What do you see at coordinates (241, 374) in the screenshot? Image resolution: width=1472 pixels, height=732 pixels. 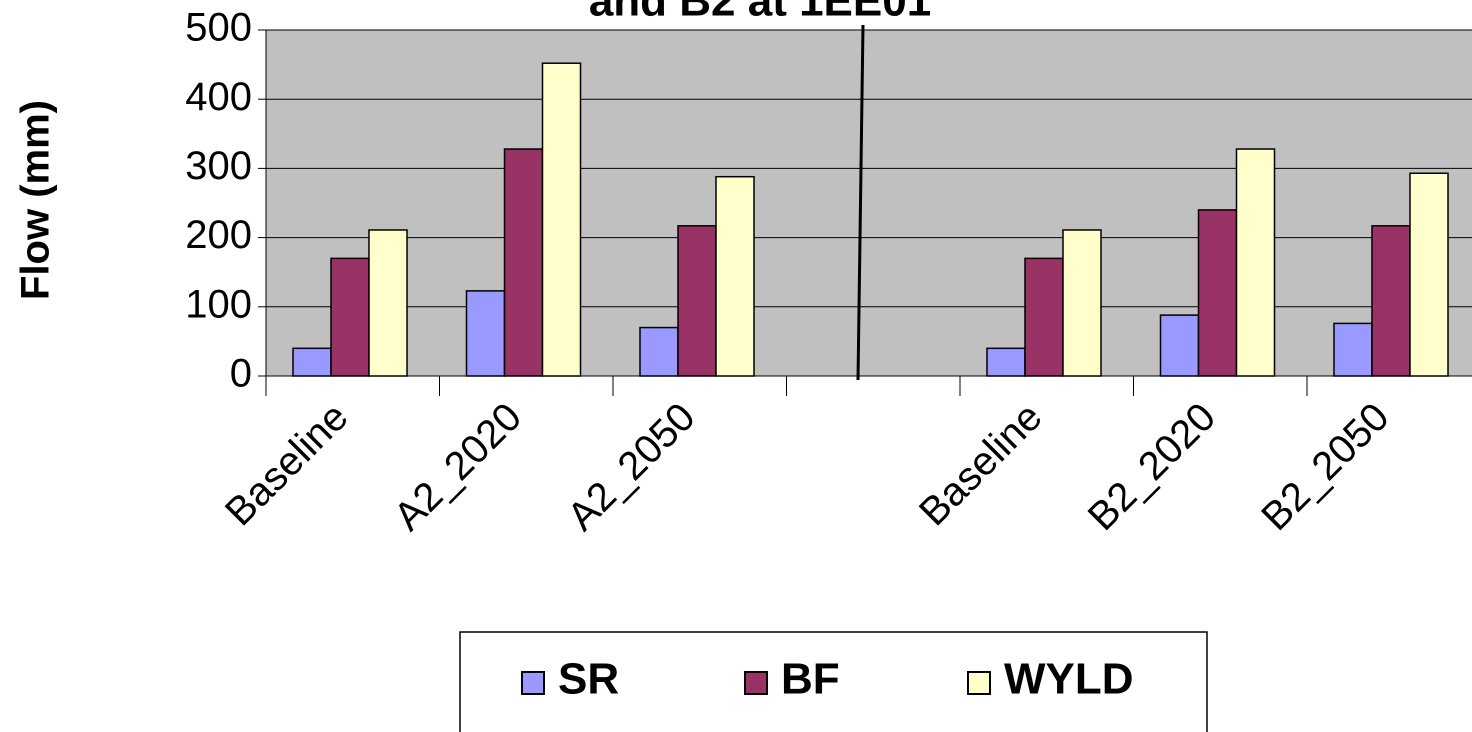 I see `y-tick-label: 0` at bounding box center [241, 374].